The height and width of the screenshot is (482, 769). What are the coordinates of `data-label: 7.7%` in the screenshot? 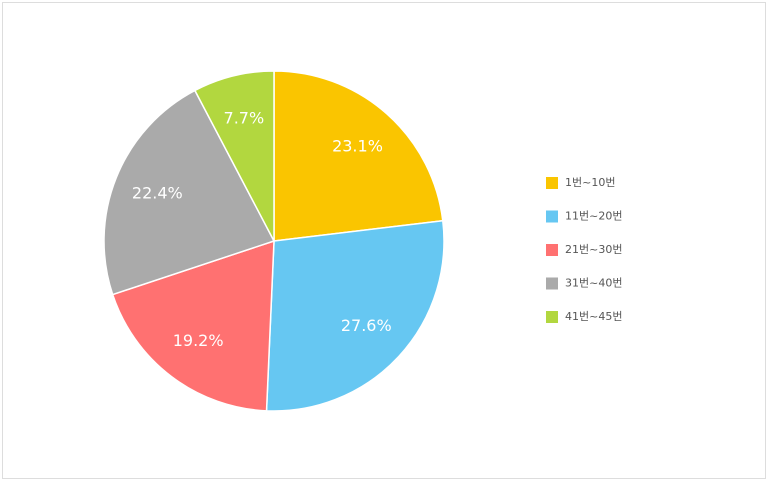 It's located at (244, 117).